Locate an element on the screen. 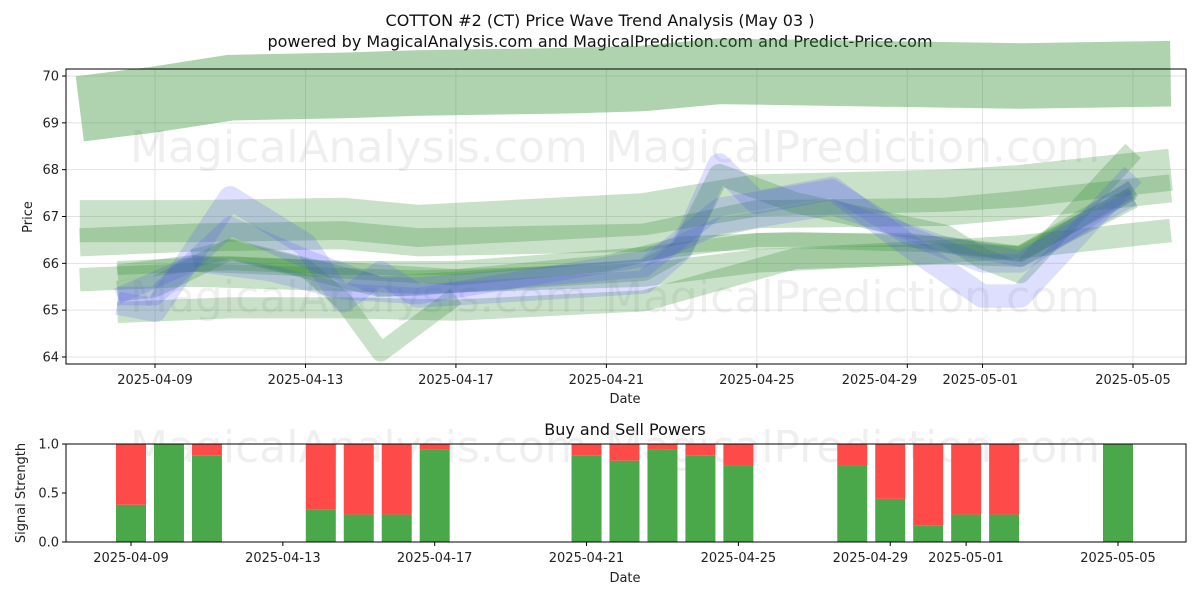 Image resolution: width=1200 pixels, height=600 pixels. y-tick-label: 0.0 is located at coordinates (48, 543).